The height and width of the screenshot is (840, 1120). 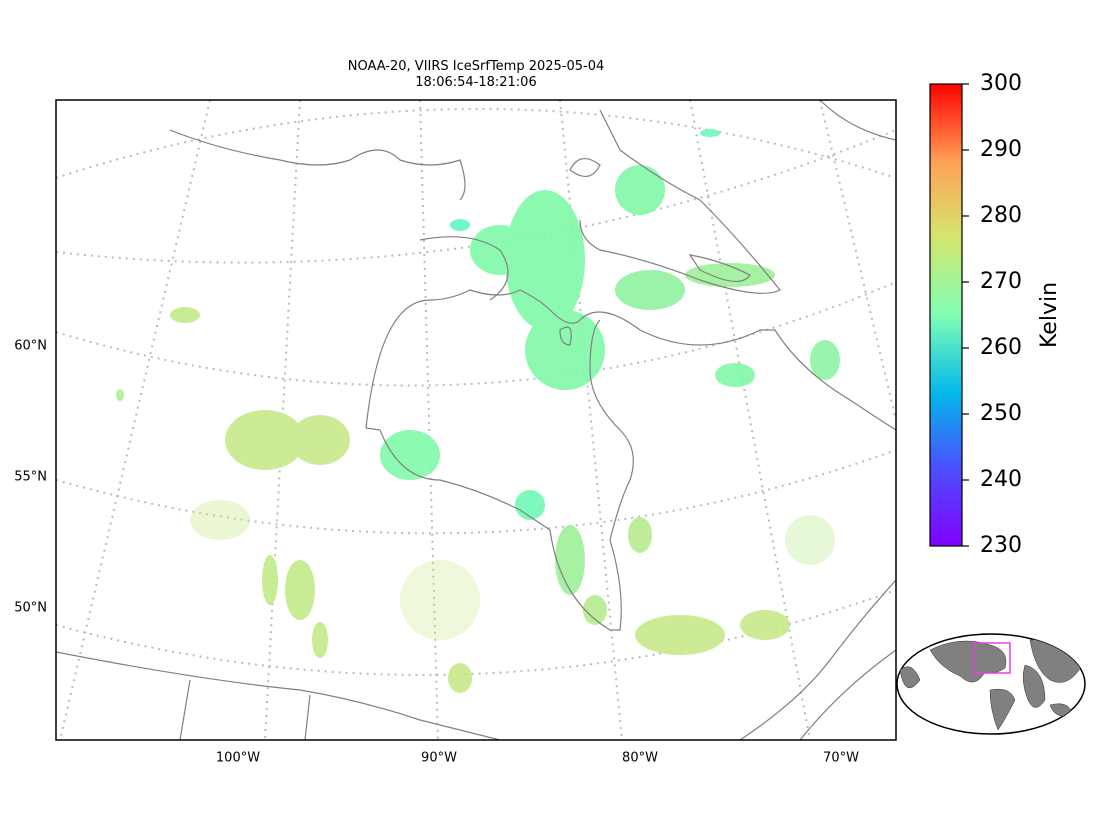 I want to click on colorbar-tick-label: 260, so click(x=1001, y=347).